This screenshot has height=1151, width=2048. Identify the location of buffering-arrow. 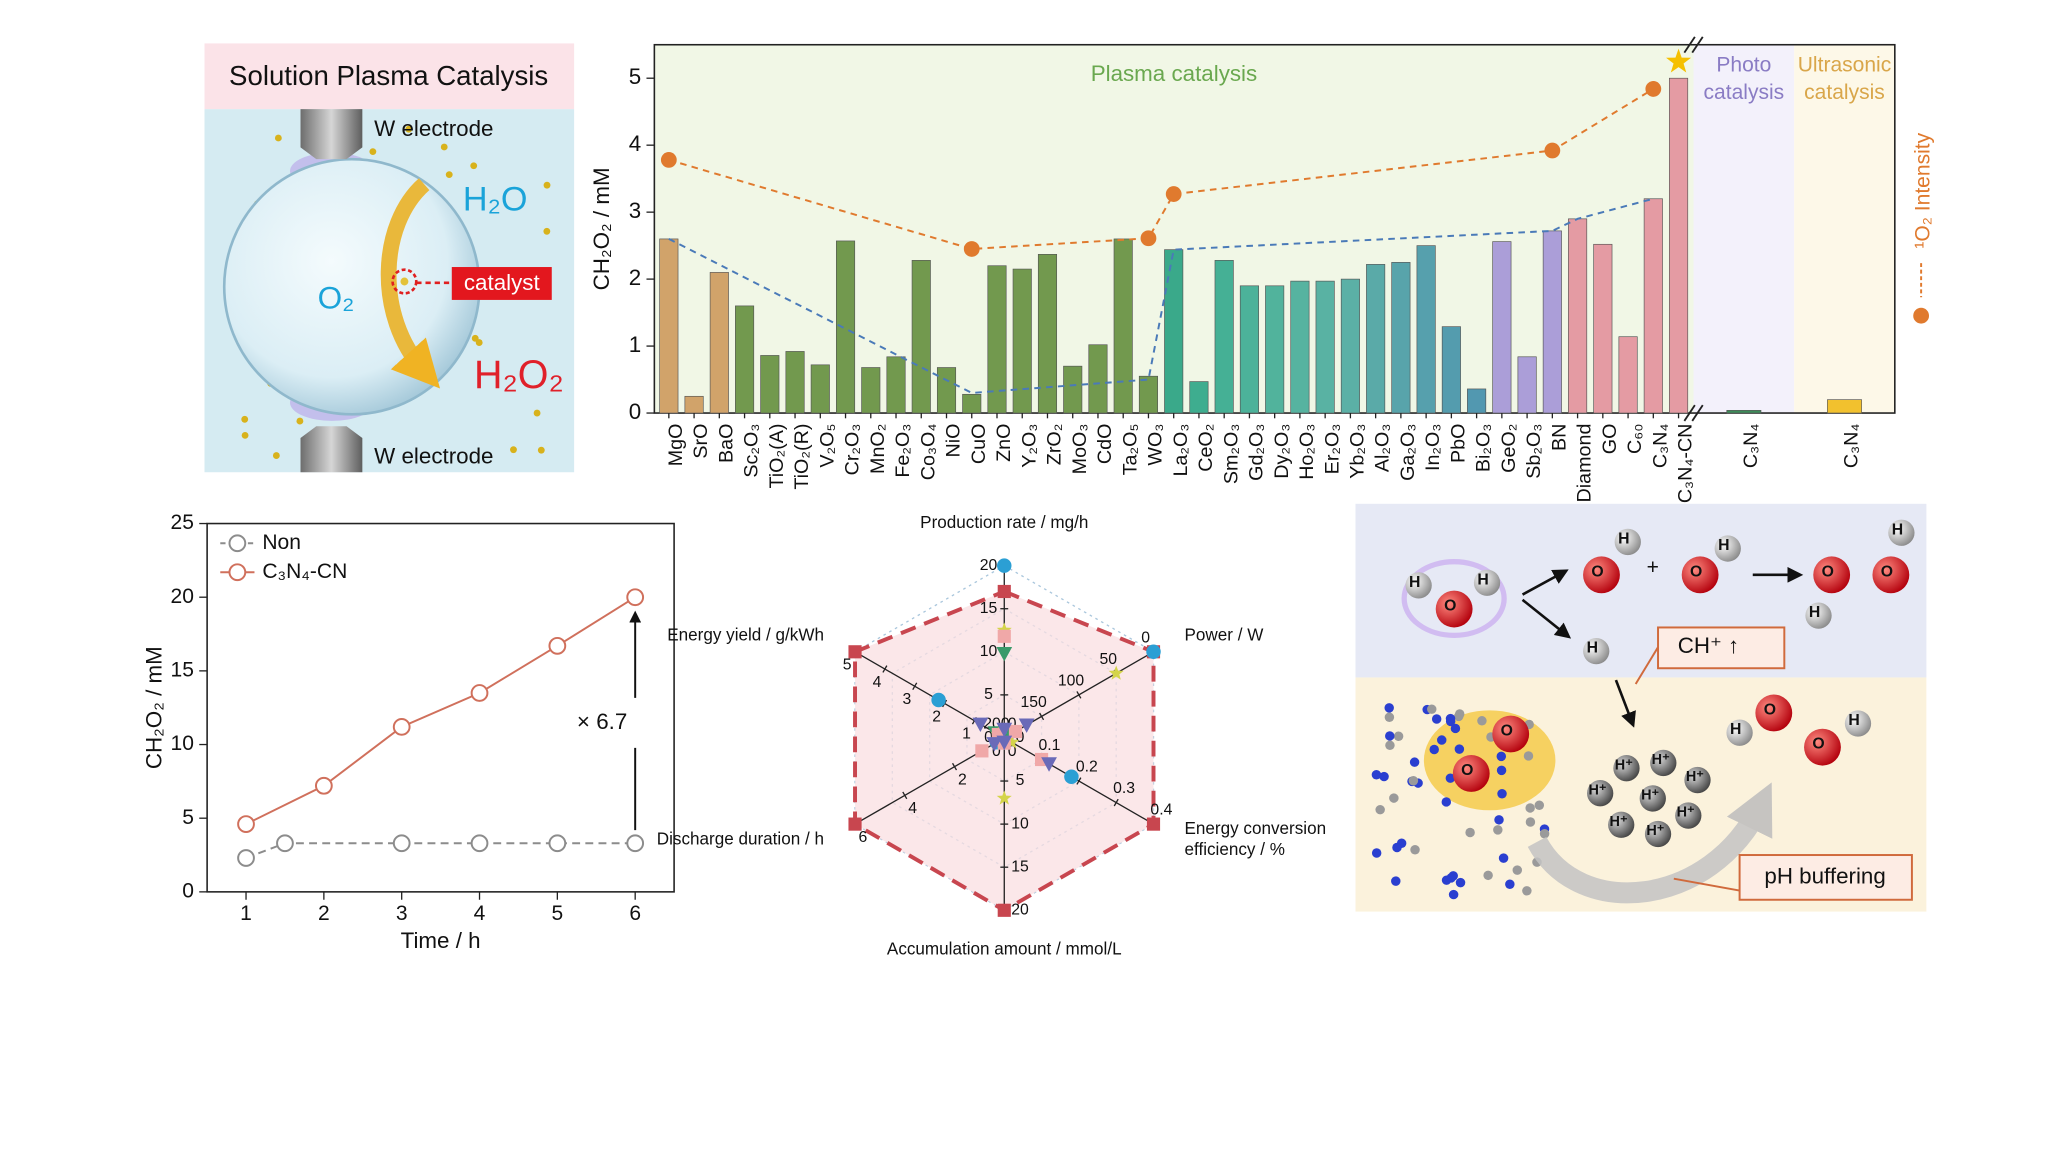
(1650, 843).